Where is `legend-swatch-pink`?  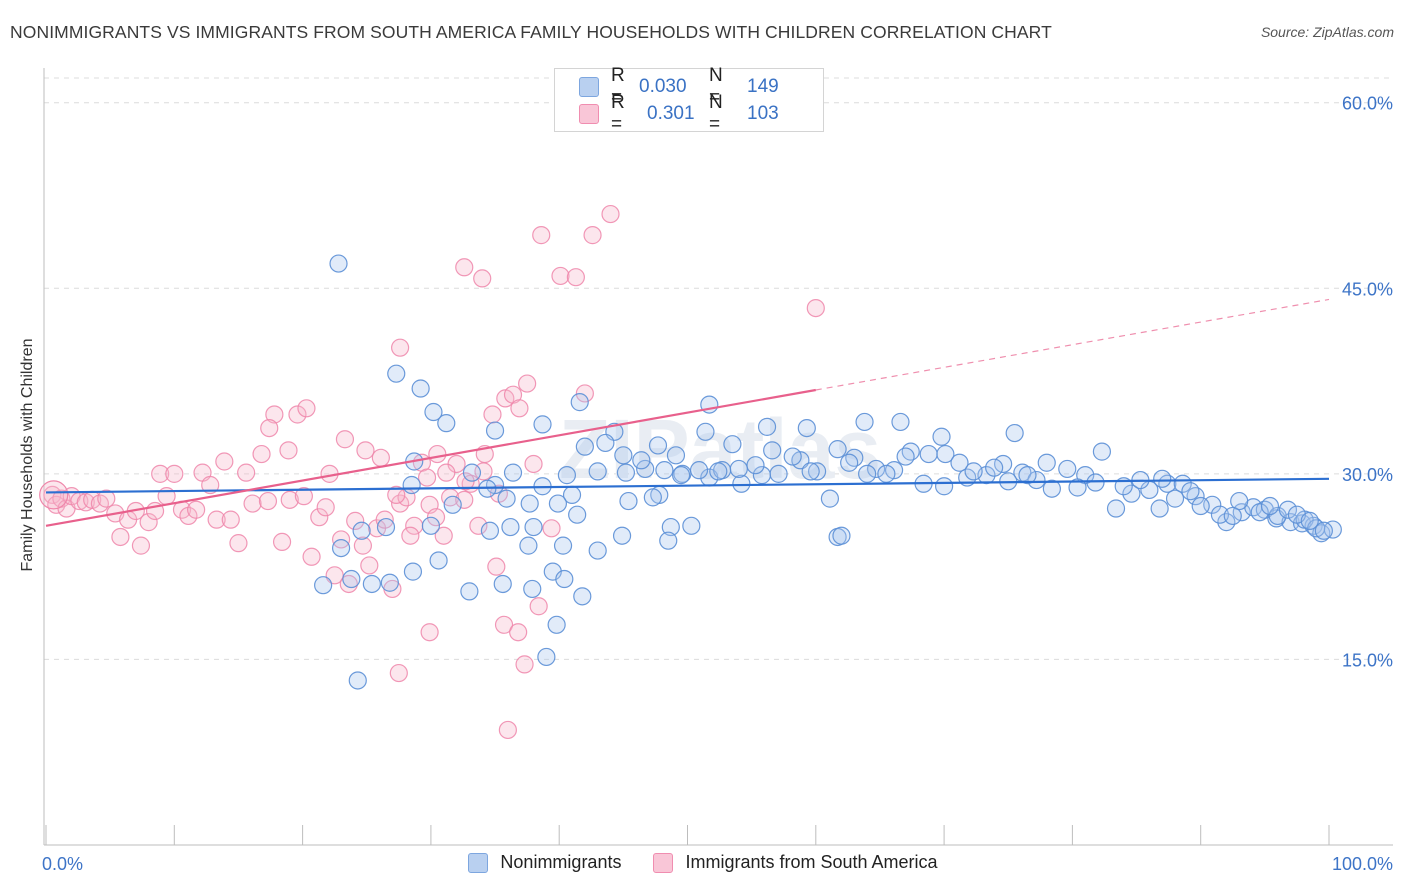 legend-swatch-pink is located at coordinates (663, 862).